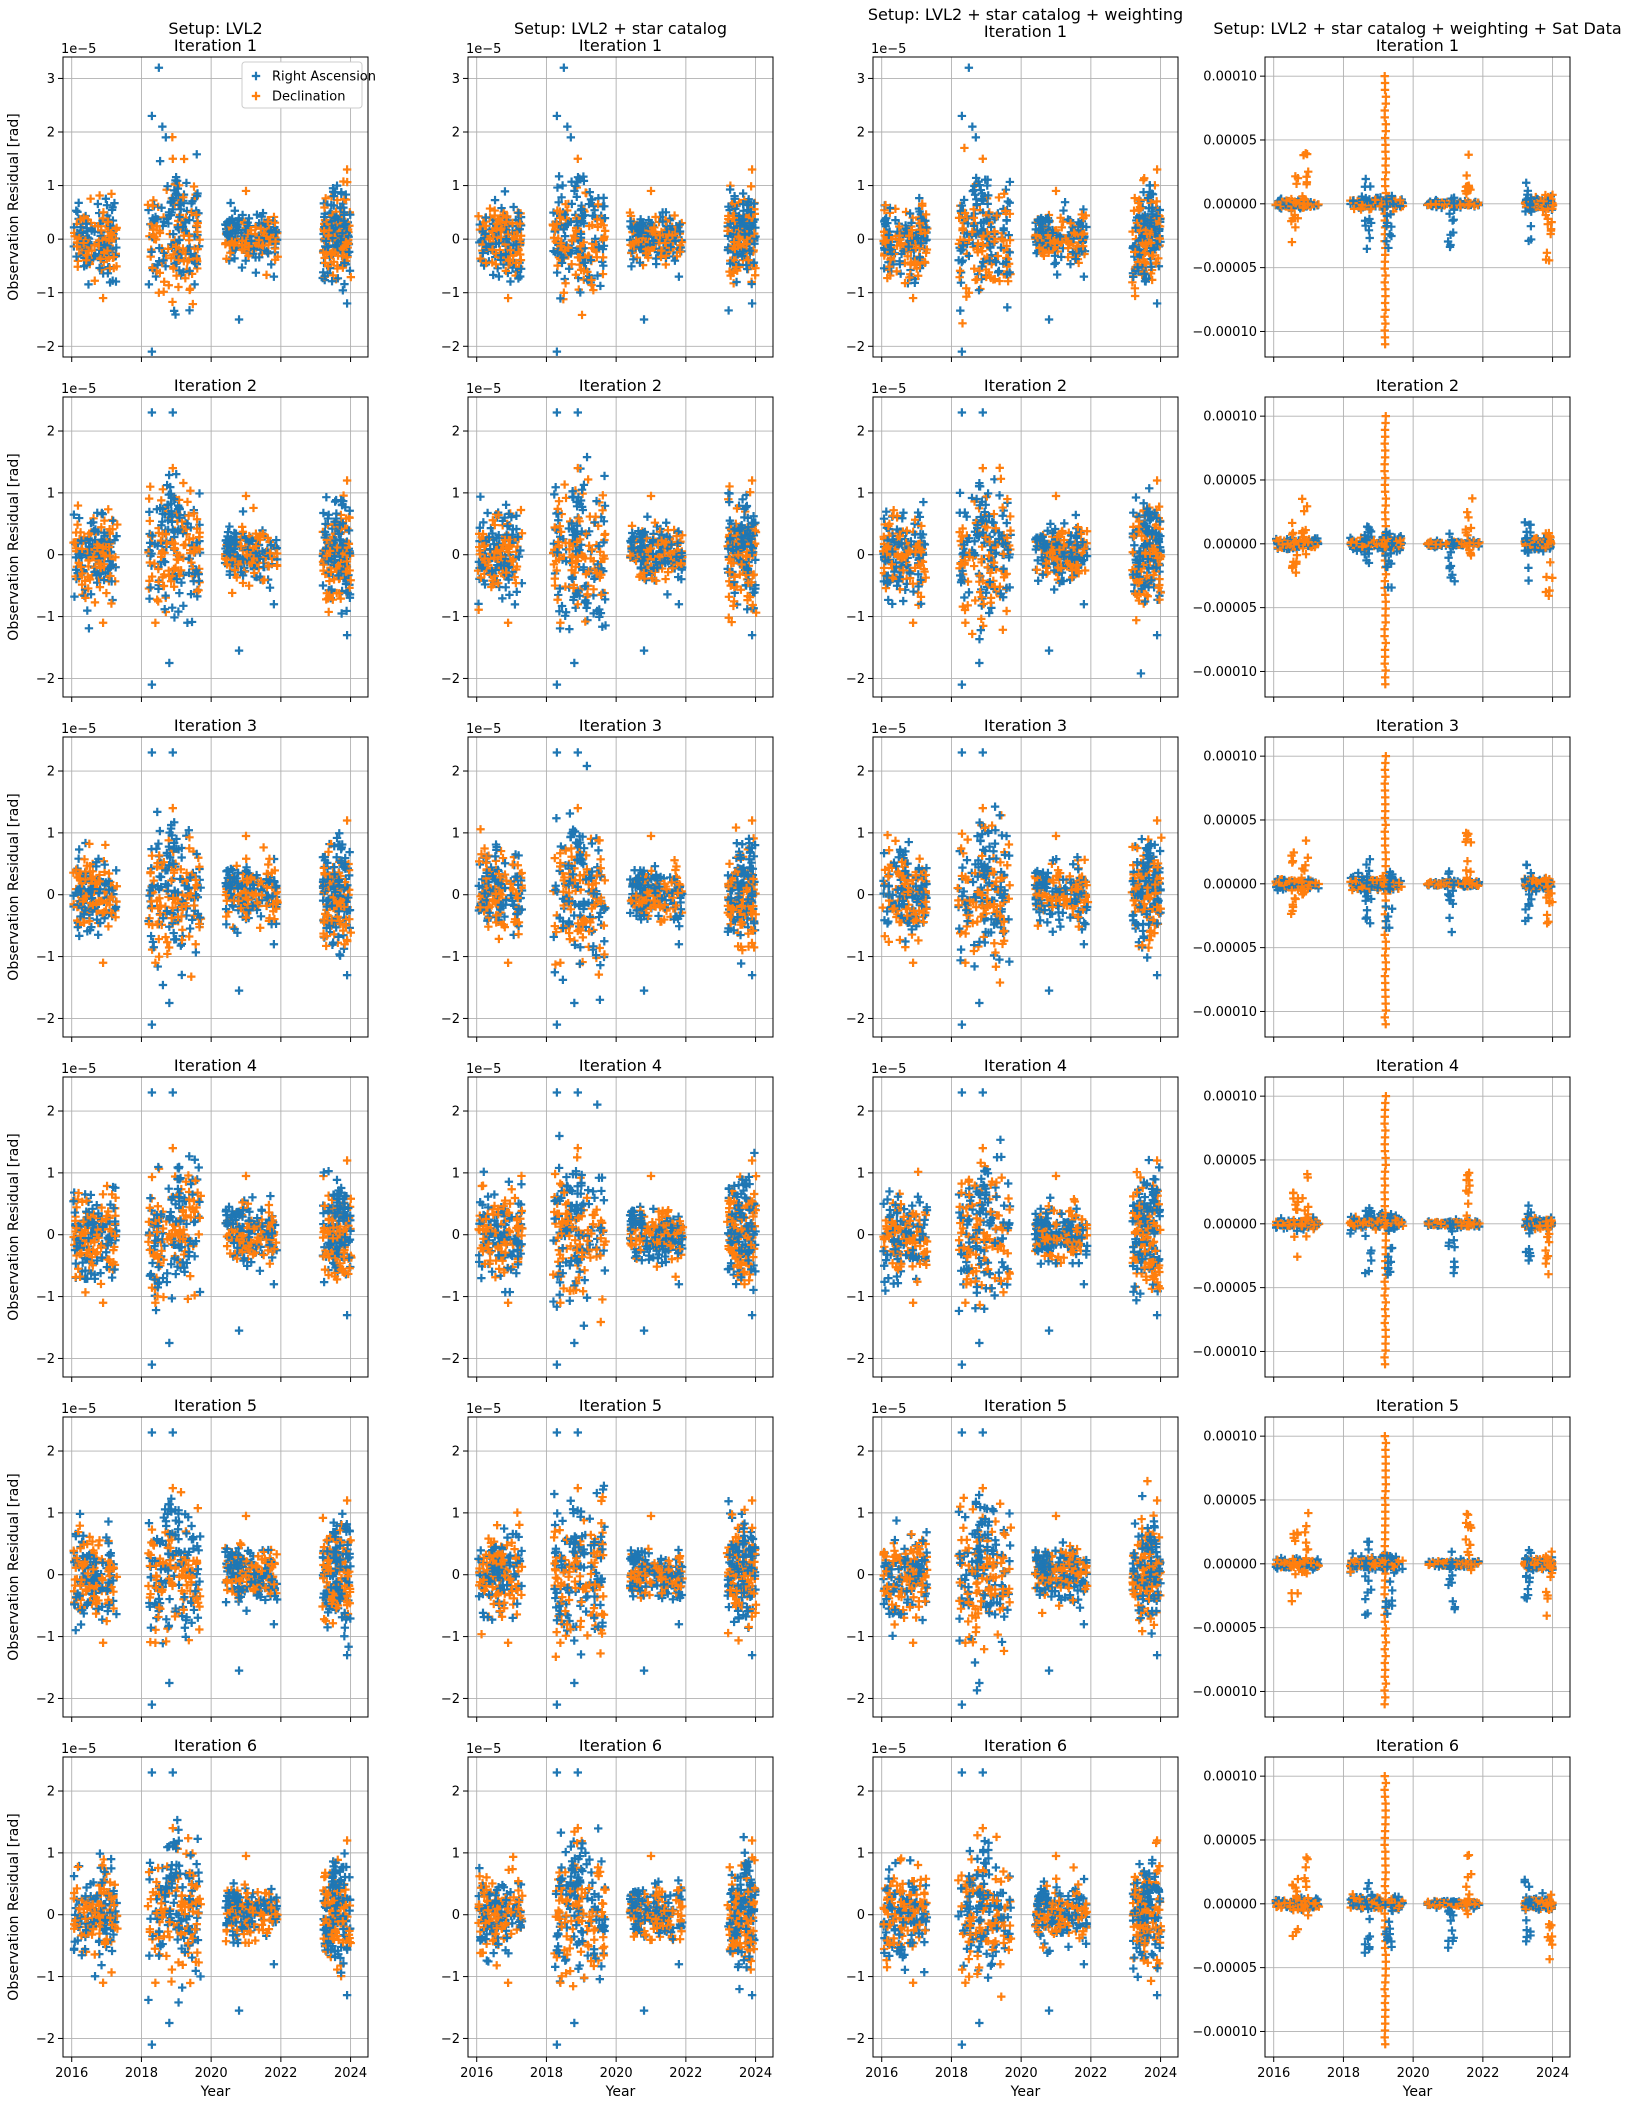 Image resolution: width=1645 pixels, height=2109 pixels. What do you see at coordinates (1417, 45) in the screenshot?
I see `iteration-title: Iteration 1` at bounding box center [1417, 45].